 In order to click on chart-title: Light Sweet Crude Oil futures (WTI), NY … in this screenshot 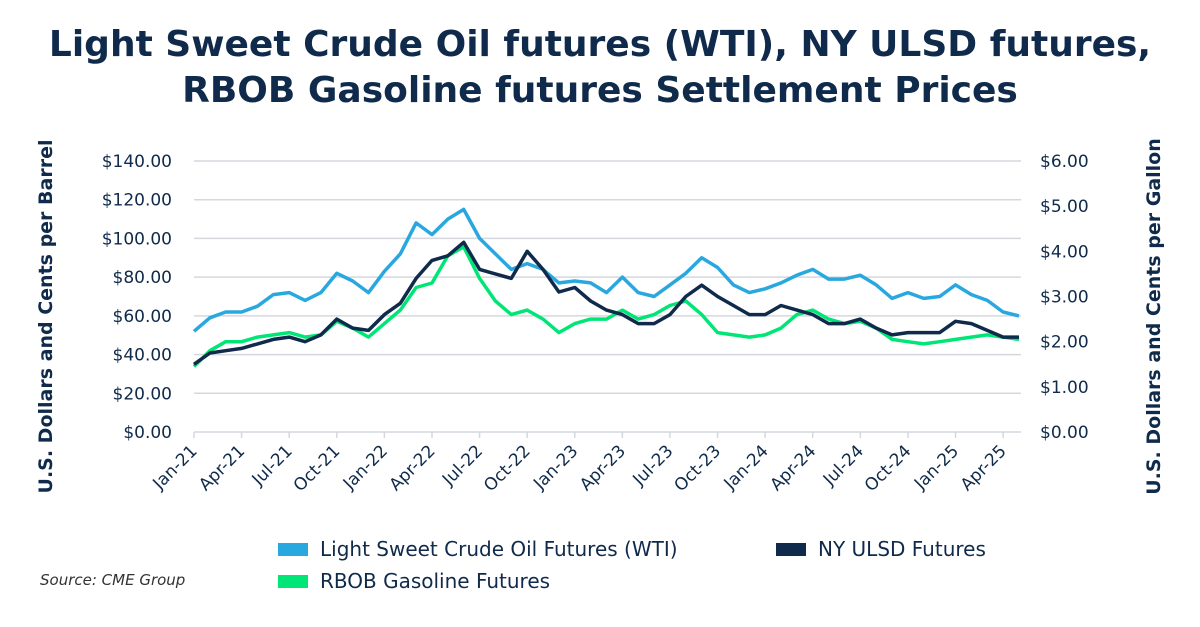, I will do `click(600, 67)`.